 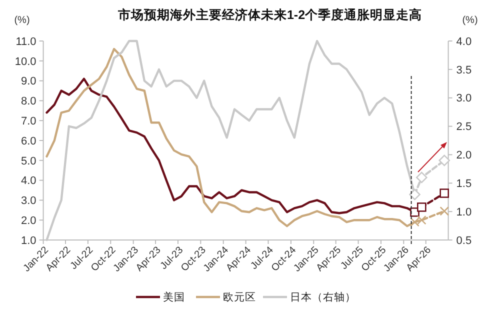 I want to click on y-tick-label: 1.0, so click(x=28, y=240).